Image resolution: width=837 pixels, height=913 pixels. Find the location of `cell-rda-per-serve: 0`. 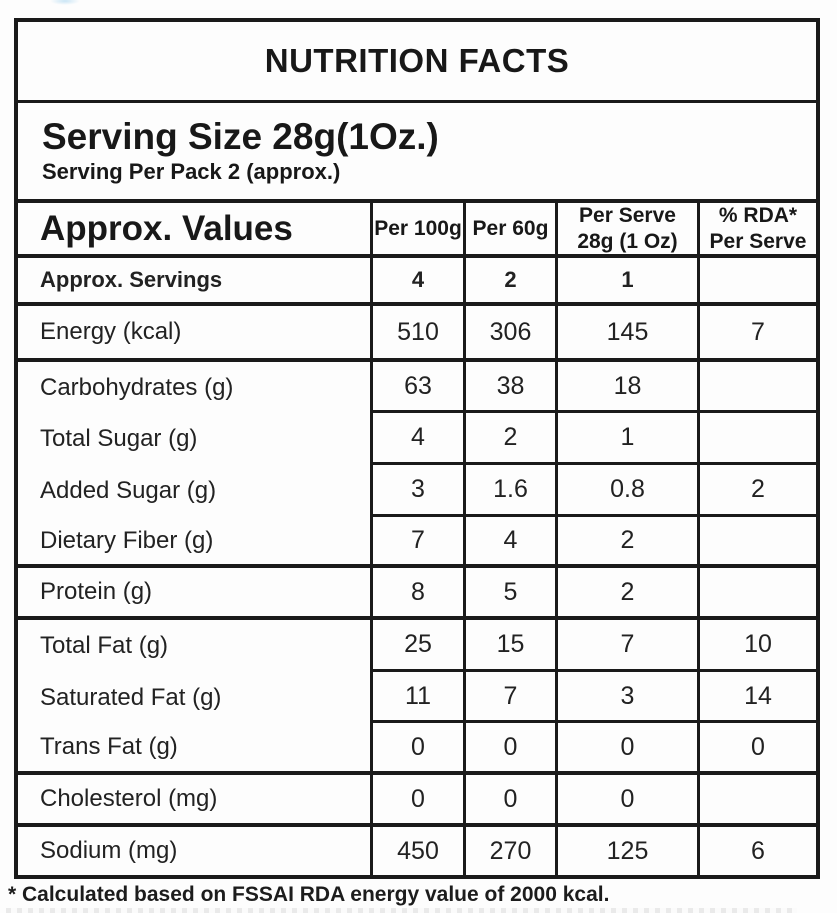

cell-rda-per-serve: 0 is located at coordinates (756, 749).